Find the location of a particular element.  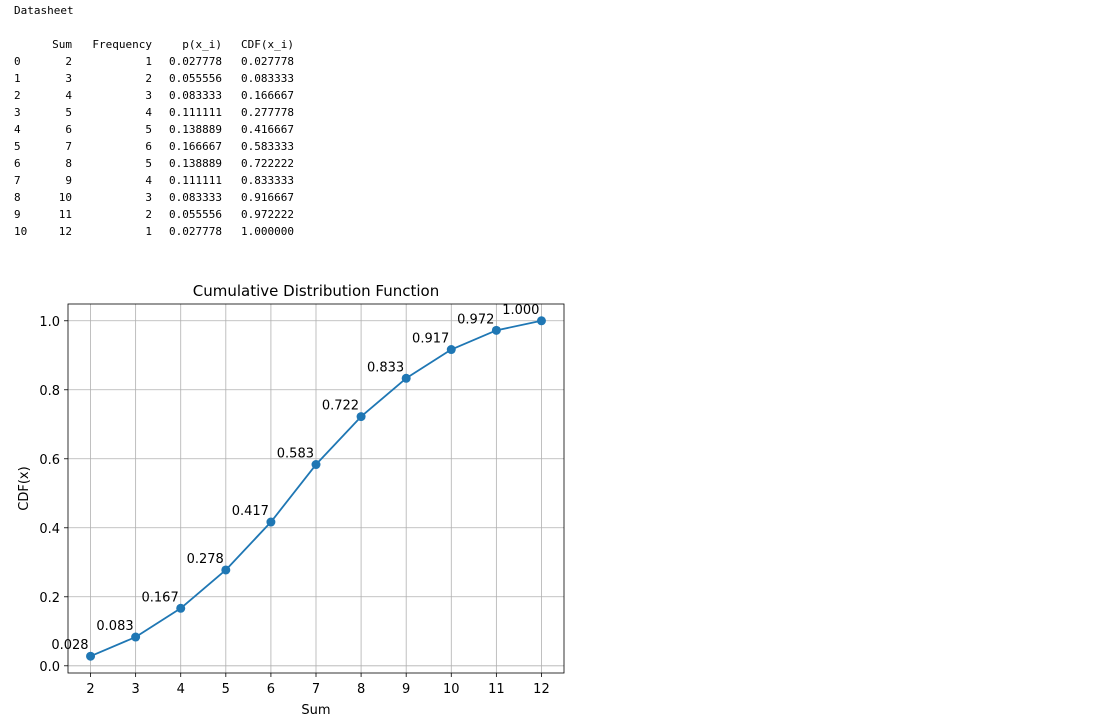

x-tick-label: 5 is located at coordinates (226, 689).